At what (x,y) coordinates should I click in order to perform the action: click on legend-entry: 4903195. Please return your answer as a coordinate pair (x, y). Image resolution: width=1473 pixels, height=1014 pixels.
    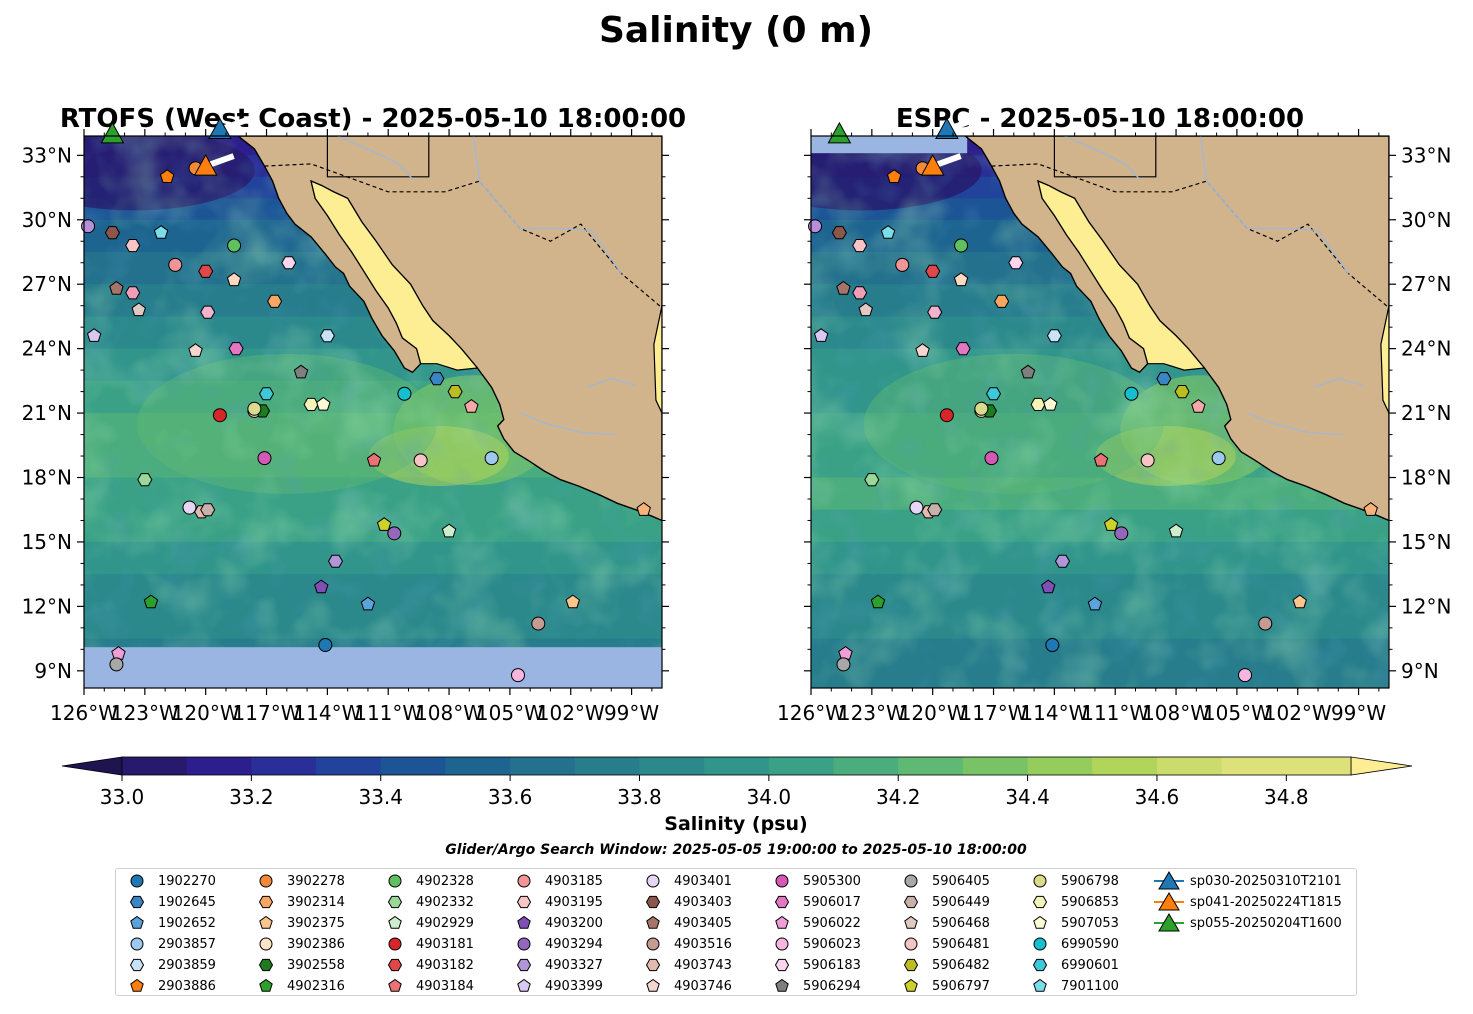
    Looking at the image, I should click on (555, 902).